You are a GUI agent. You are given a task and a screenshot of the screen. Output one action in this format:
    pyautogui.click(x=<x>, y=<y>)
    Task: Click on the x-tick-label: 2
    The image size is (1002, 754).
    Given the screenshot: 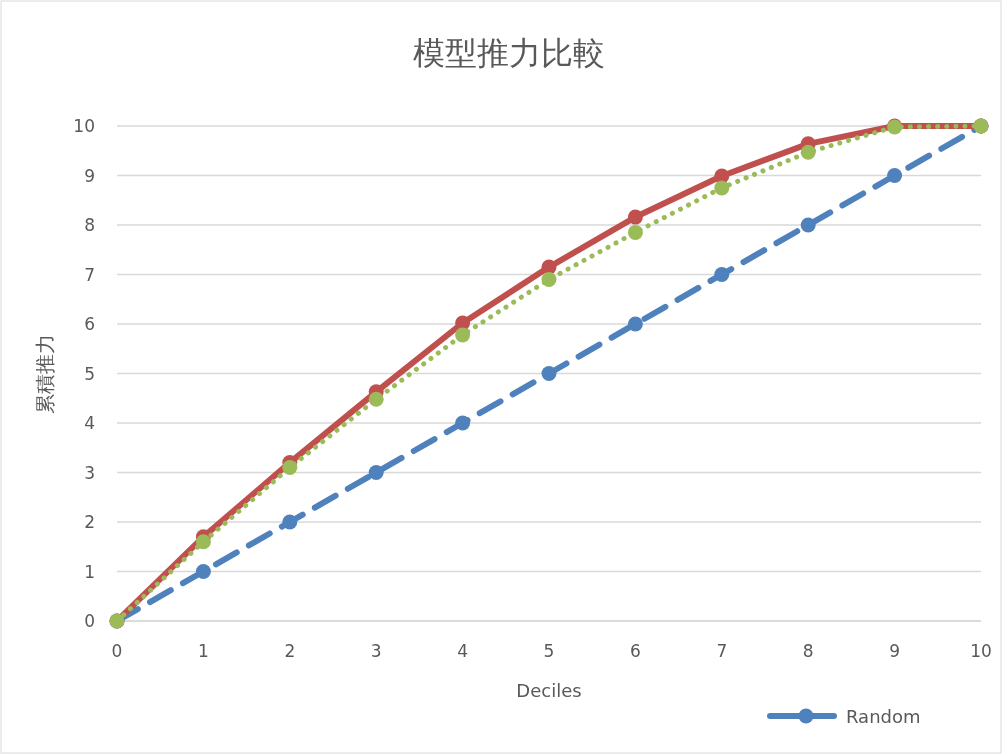 What is the action you would take?
    pyautogui.click(x=290, y=651)
    